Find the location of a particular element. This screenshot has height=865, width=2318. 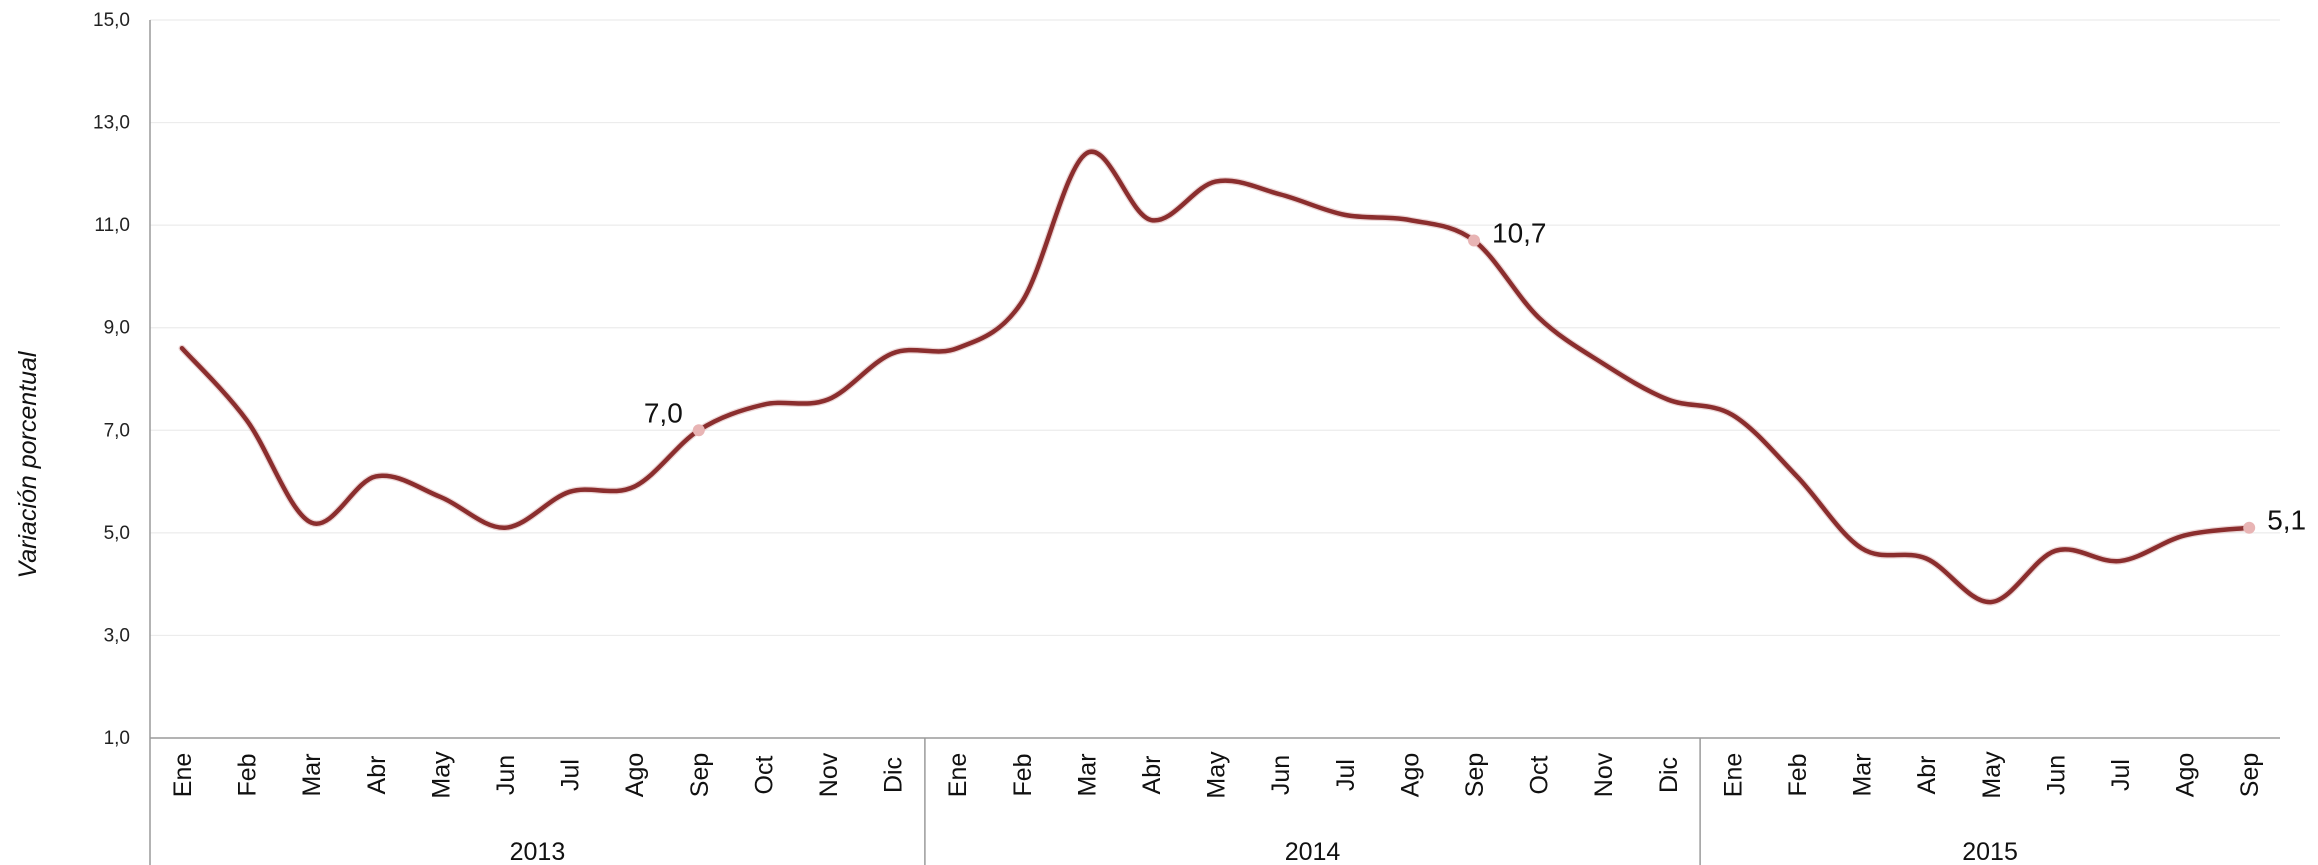

y-axis-label: Variación porcentual is located at coordinates (28, 464).